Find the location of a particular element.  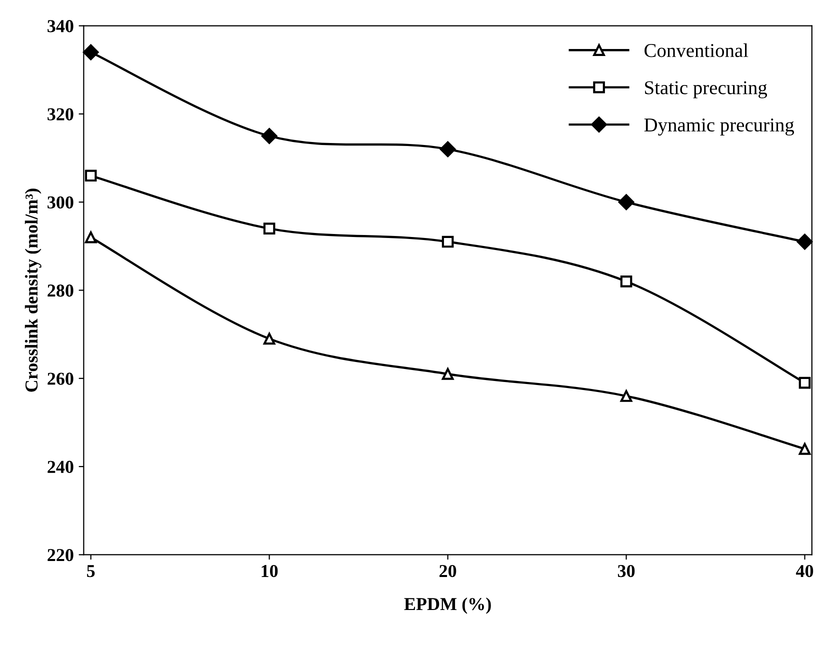

x-tick-label: 30 is located at coordinates (626, 571).